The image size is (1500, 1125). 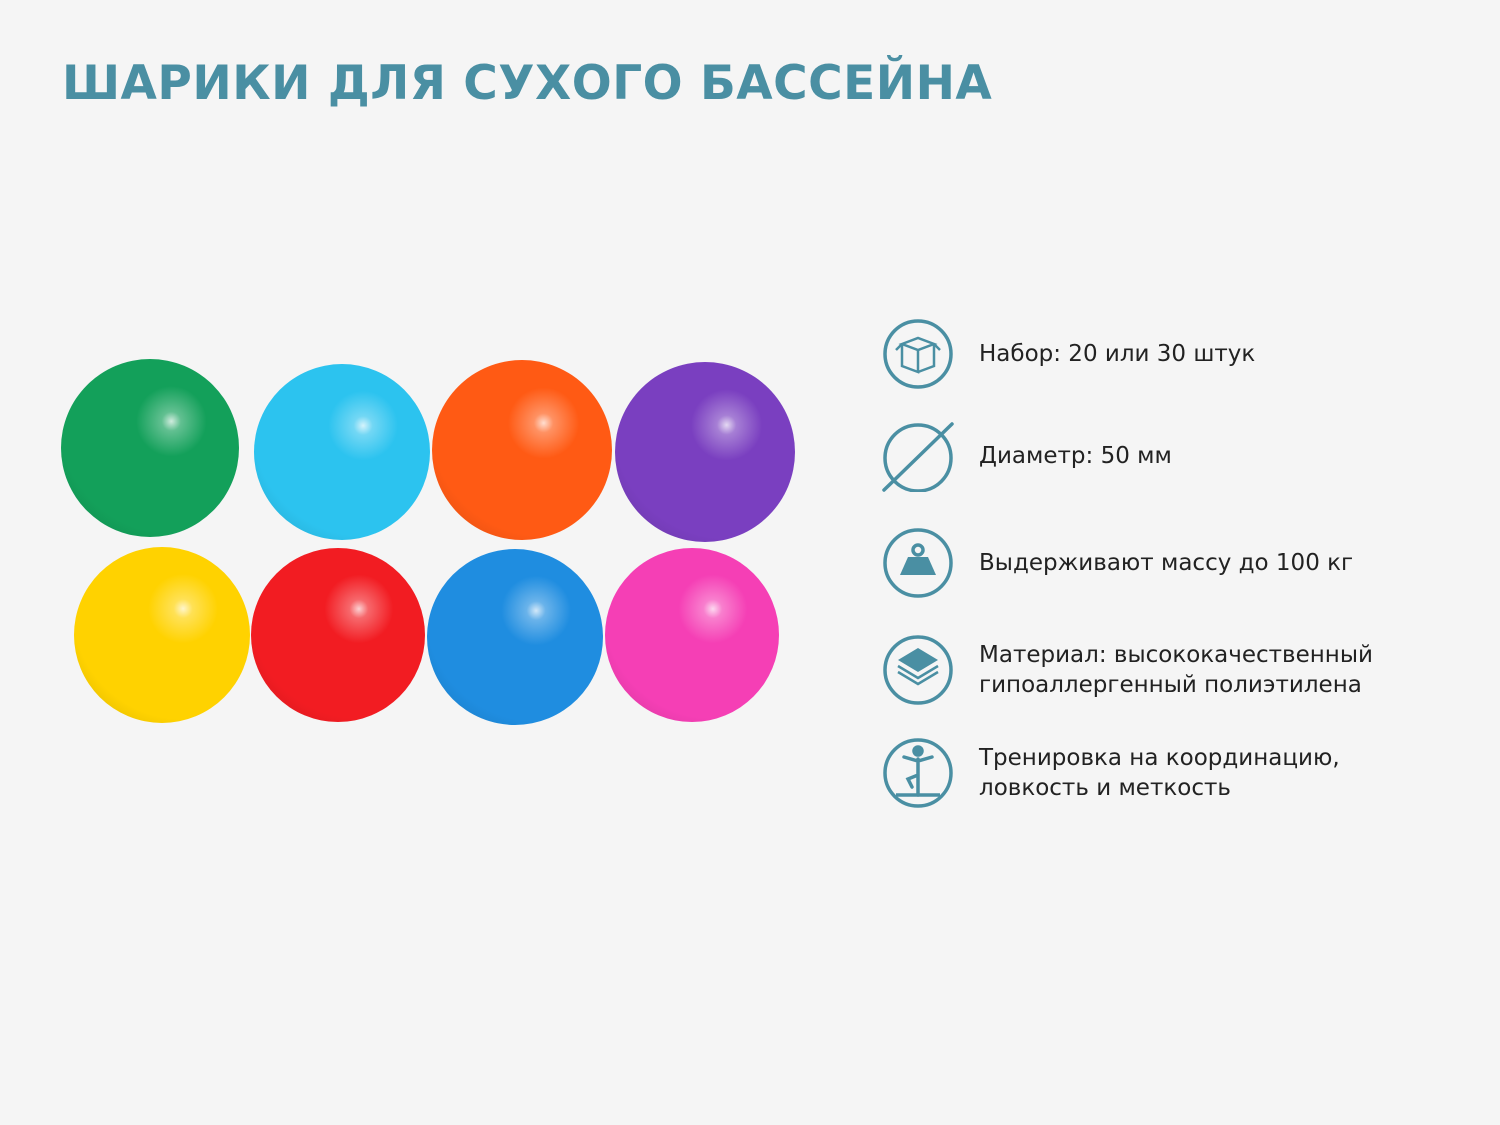 What do you see at coordinates (527, 83) in the screenshot?
I see `page-title: ШАРИКИ ДЛЯ СУХОГО БАССЕЙНА` at bounding box center [527, 83].